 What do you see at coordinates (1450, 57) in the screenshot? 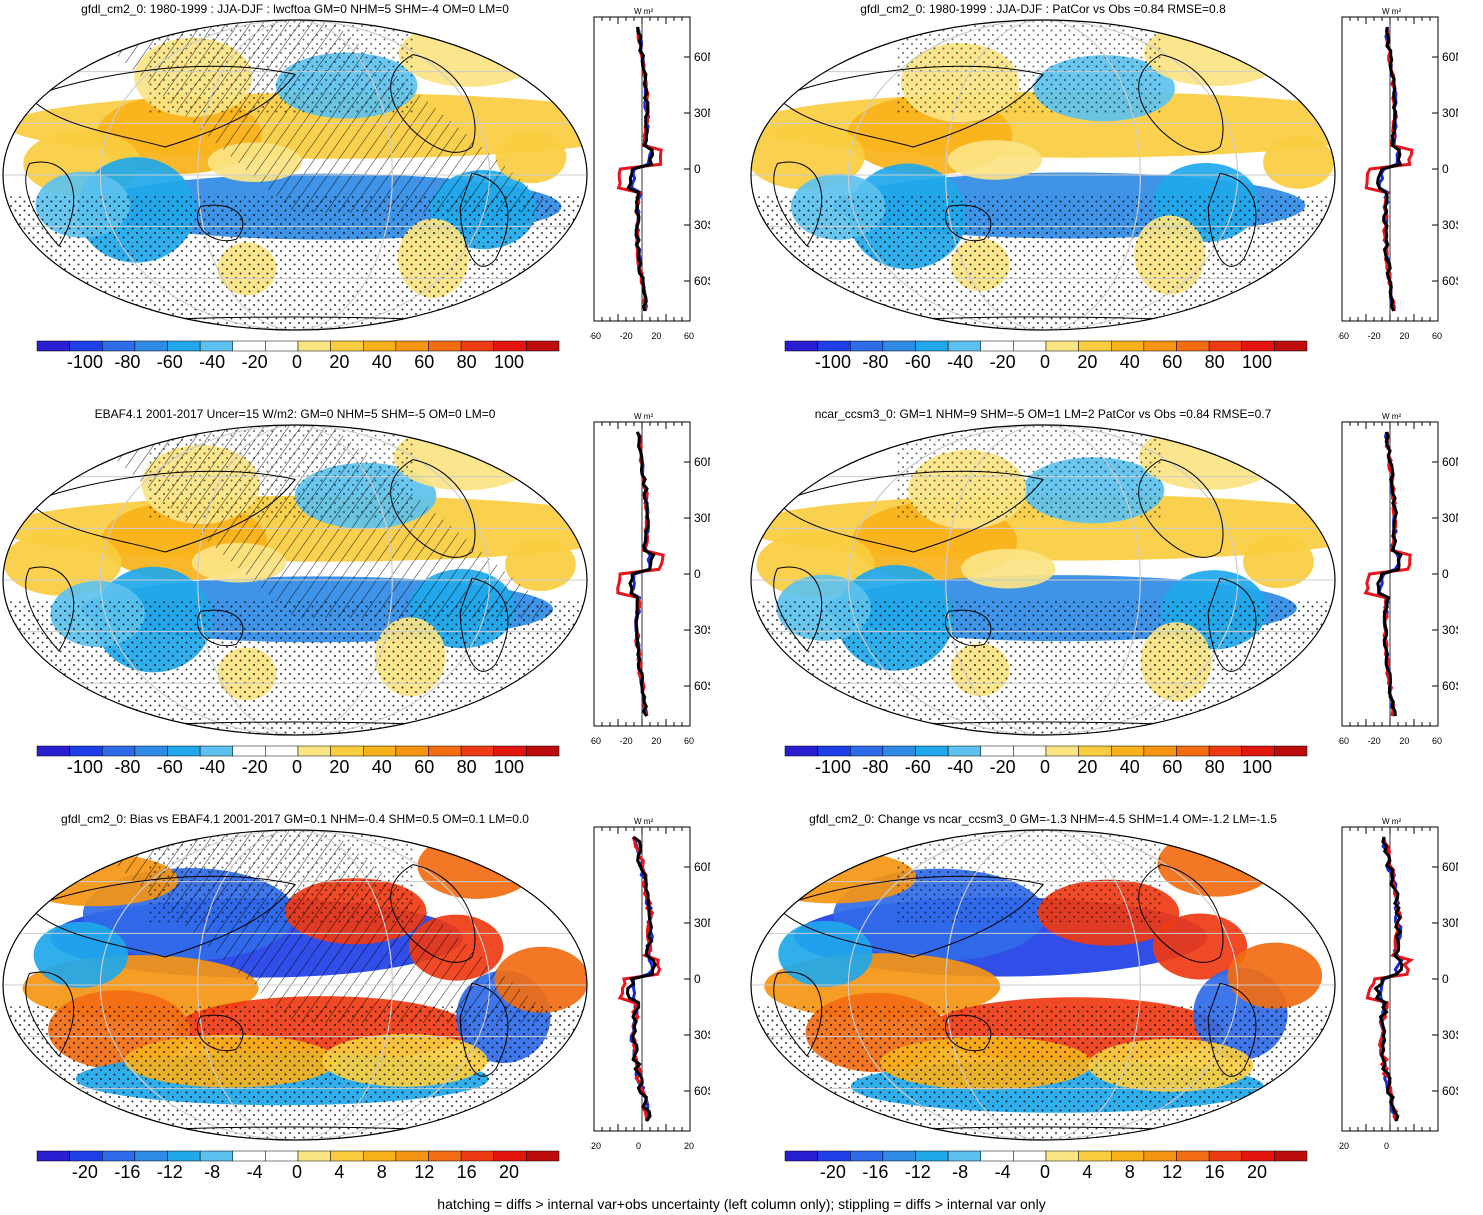
I see `latitude-tick-label: 60N` at bounding box center [1450, 57].